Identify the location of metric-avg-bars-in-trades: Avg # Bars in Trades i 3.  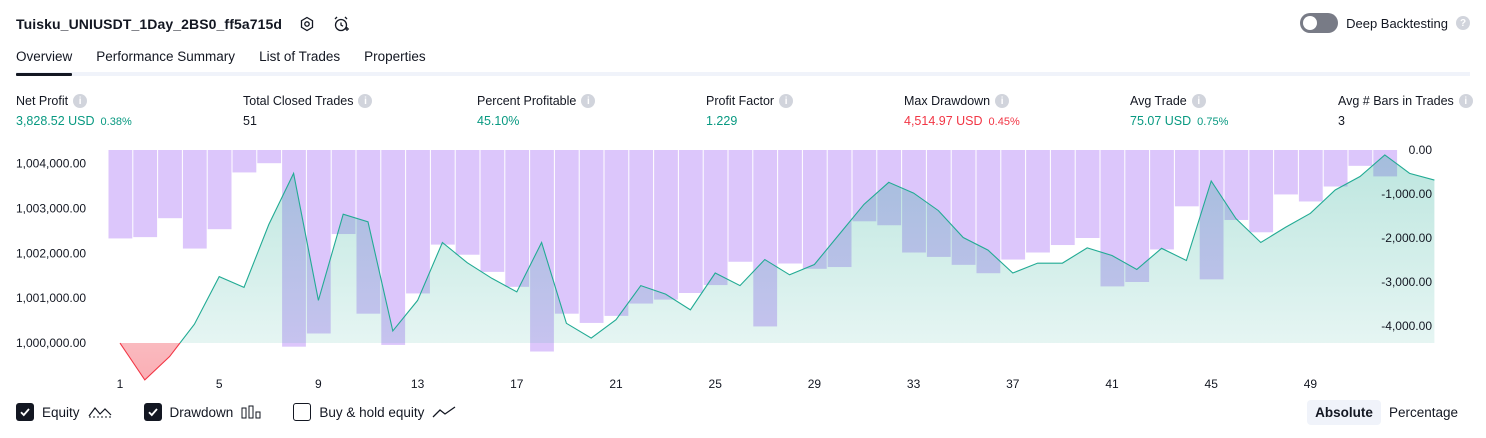
(1405, 110).